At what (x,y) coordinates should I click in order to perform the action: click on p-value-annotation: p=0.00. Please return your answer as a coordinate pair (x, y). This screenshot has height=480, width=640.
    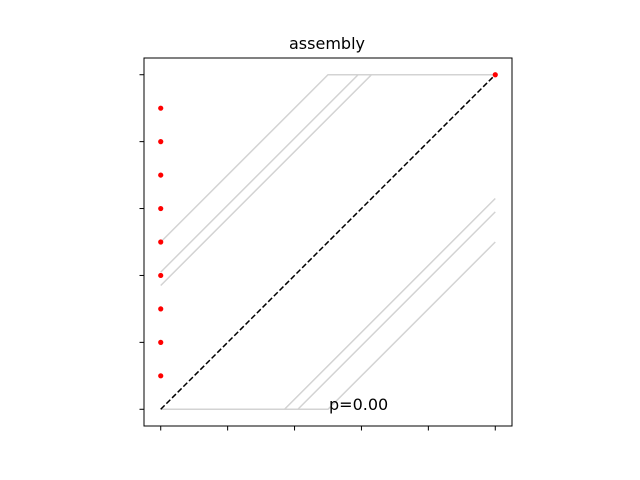
    Looking at the image, I should click on (358, 404).